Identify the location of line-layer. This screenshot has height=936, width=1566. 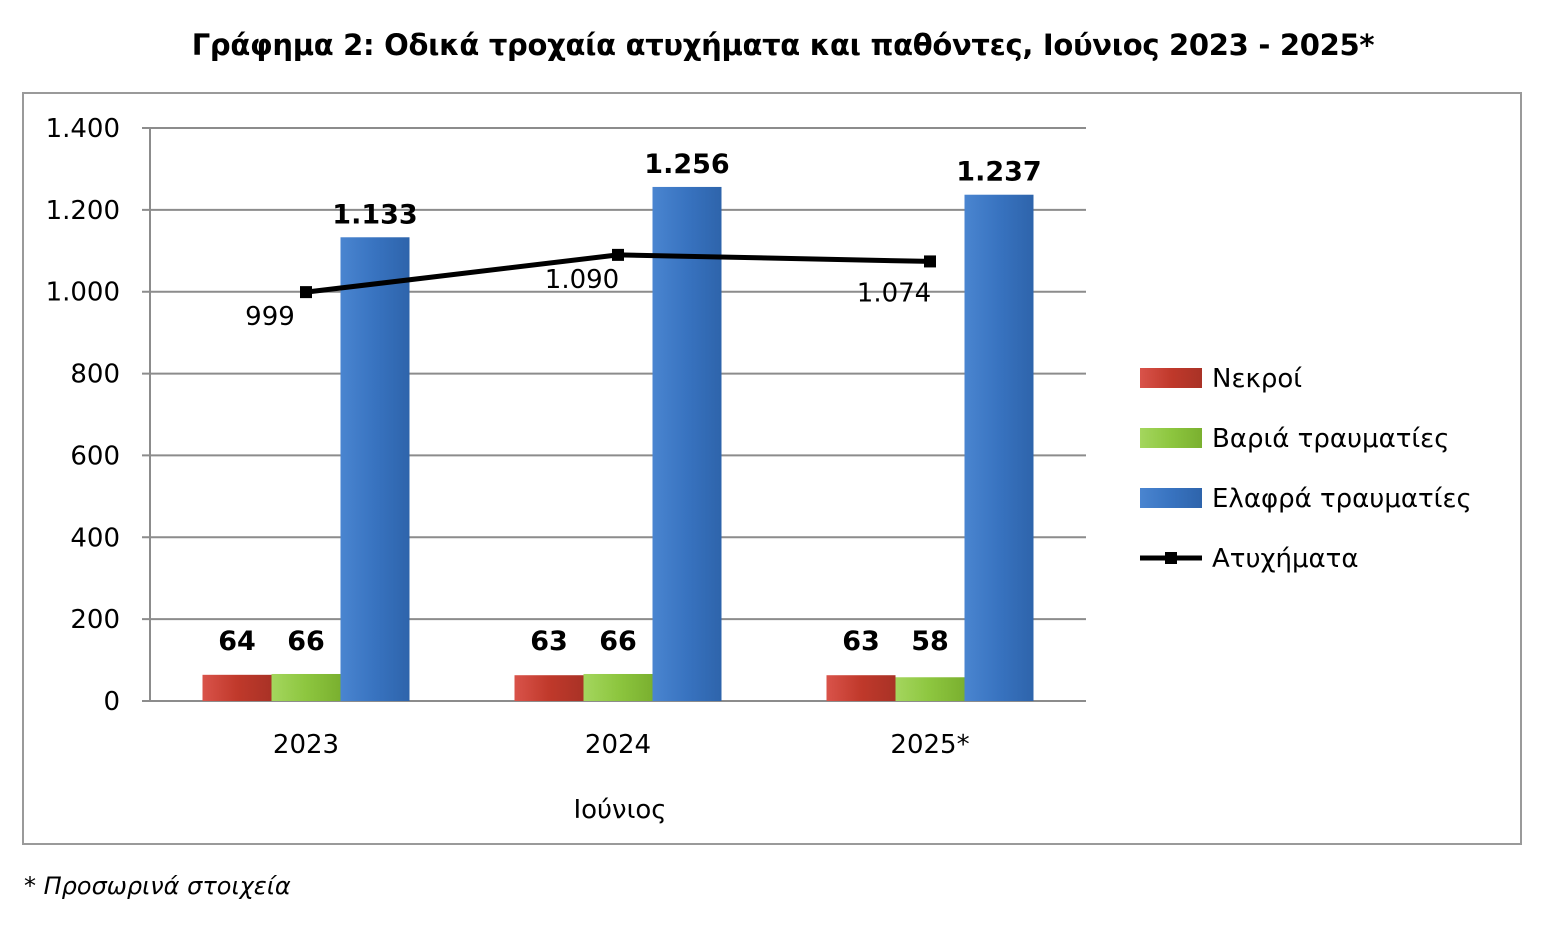
(618, 273).